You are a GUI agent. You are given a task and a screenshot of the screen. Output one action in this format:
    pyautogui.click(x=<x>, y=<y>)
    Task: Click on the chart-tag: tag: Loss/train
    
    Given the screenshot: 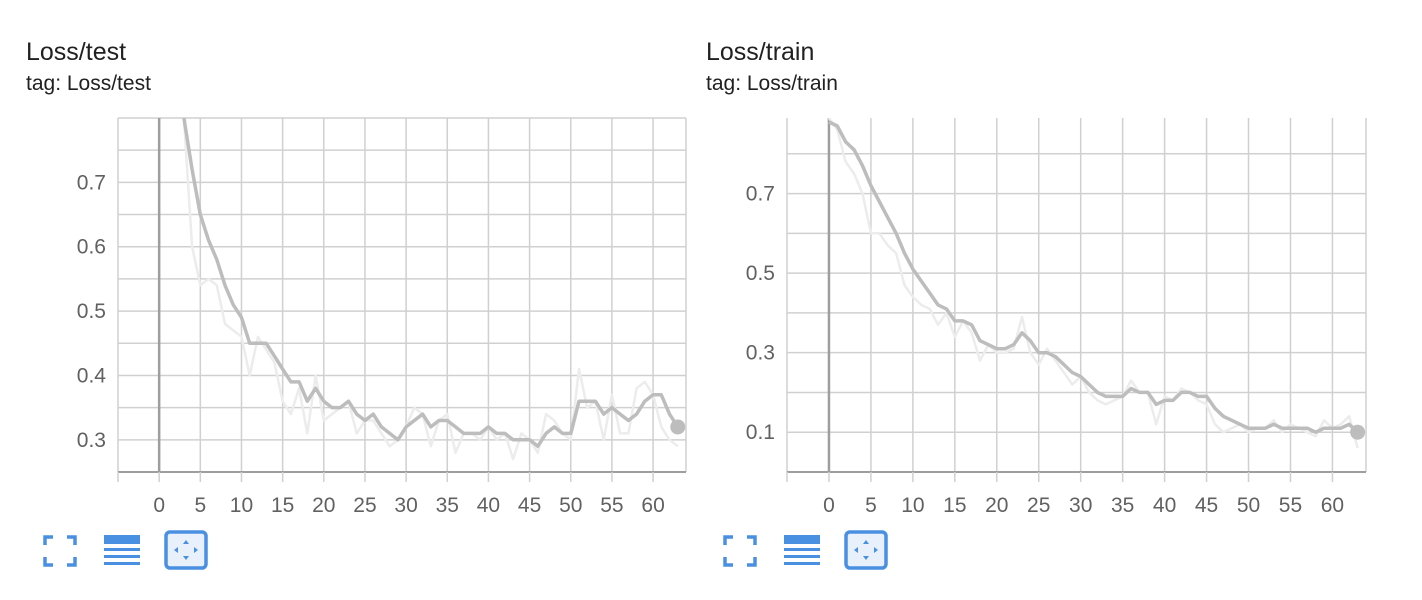 What is the action you would take?
    pyautogui.click(x=772, y=83)
    